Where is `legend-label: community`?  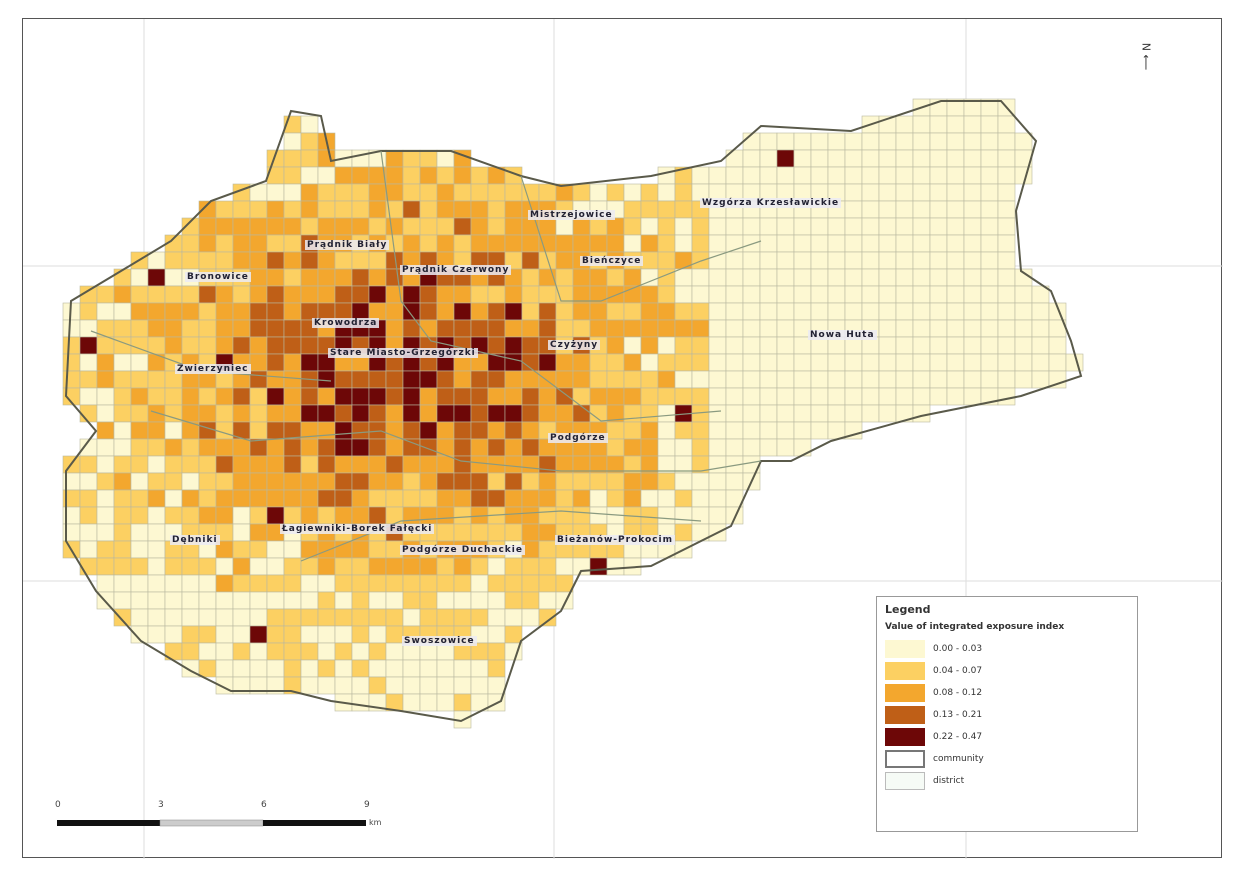 legend-label: community is located at coordinates (958, 759).